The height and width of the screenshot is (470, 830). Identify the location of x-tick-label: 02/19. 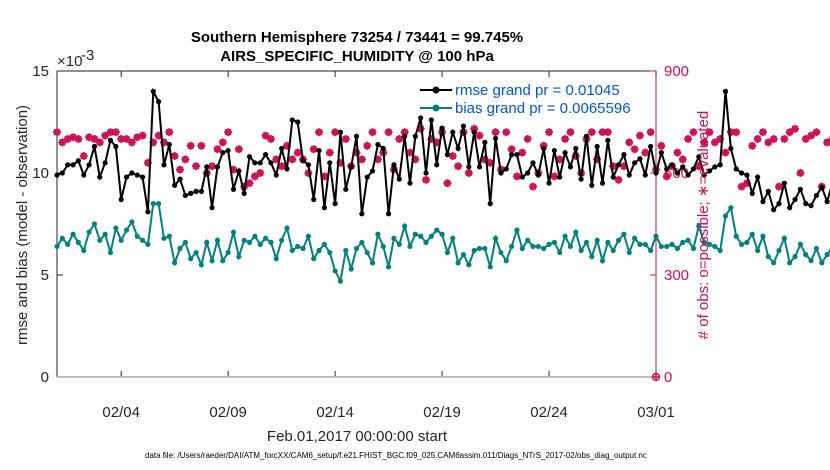
(442, 412).